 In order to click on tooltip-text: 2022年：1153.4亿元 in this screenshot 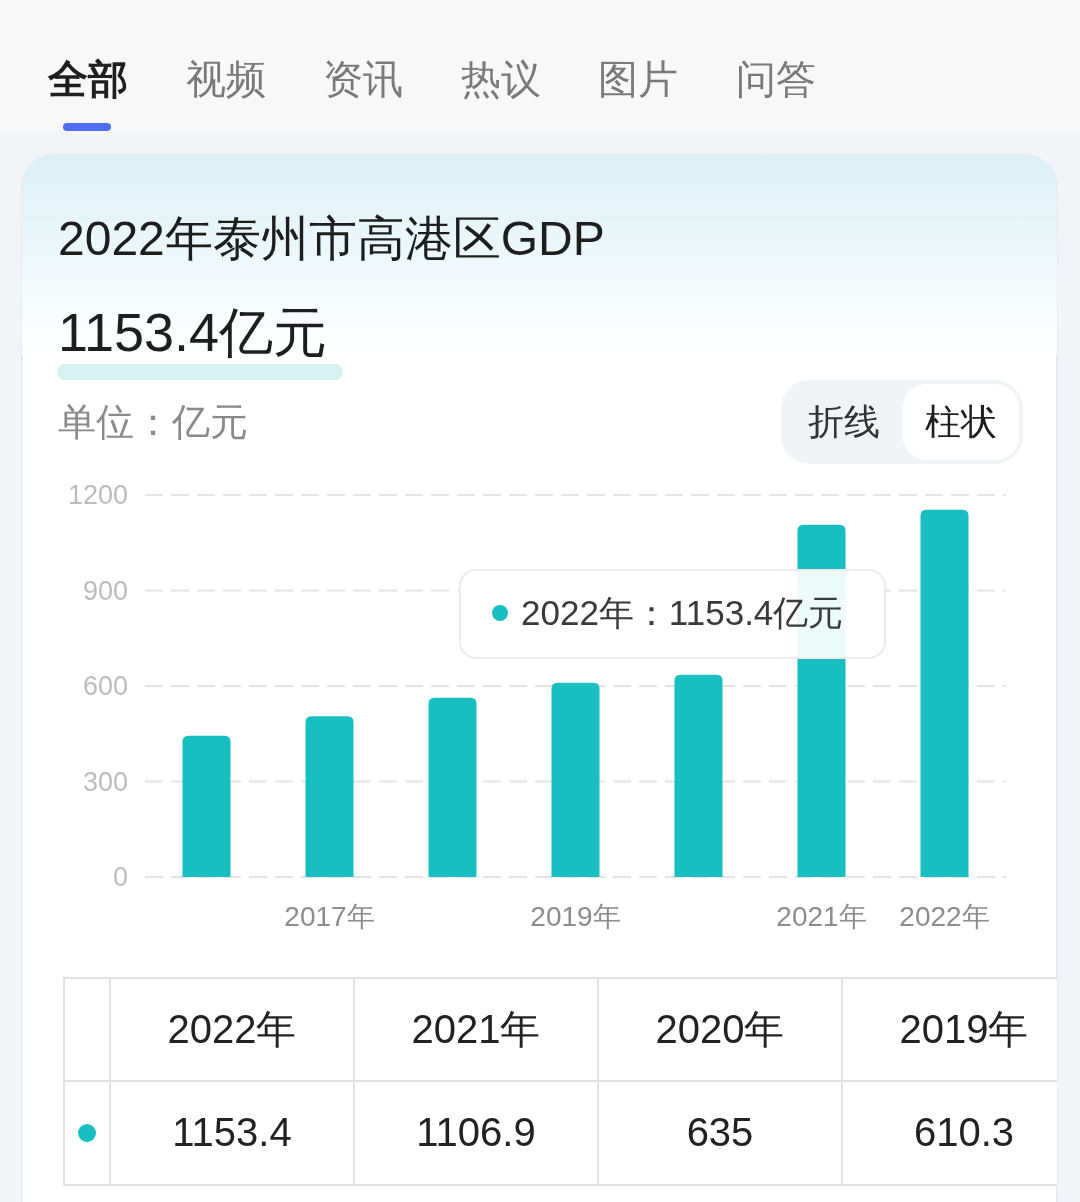, I will do `click(682, 612)`.